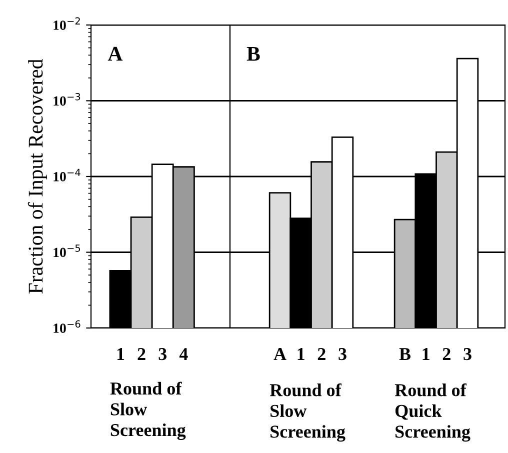  I want to click on y-tick-label: 10$^{−3}$, so click(67, 99).